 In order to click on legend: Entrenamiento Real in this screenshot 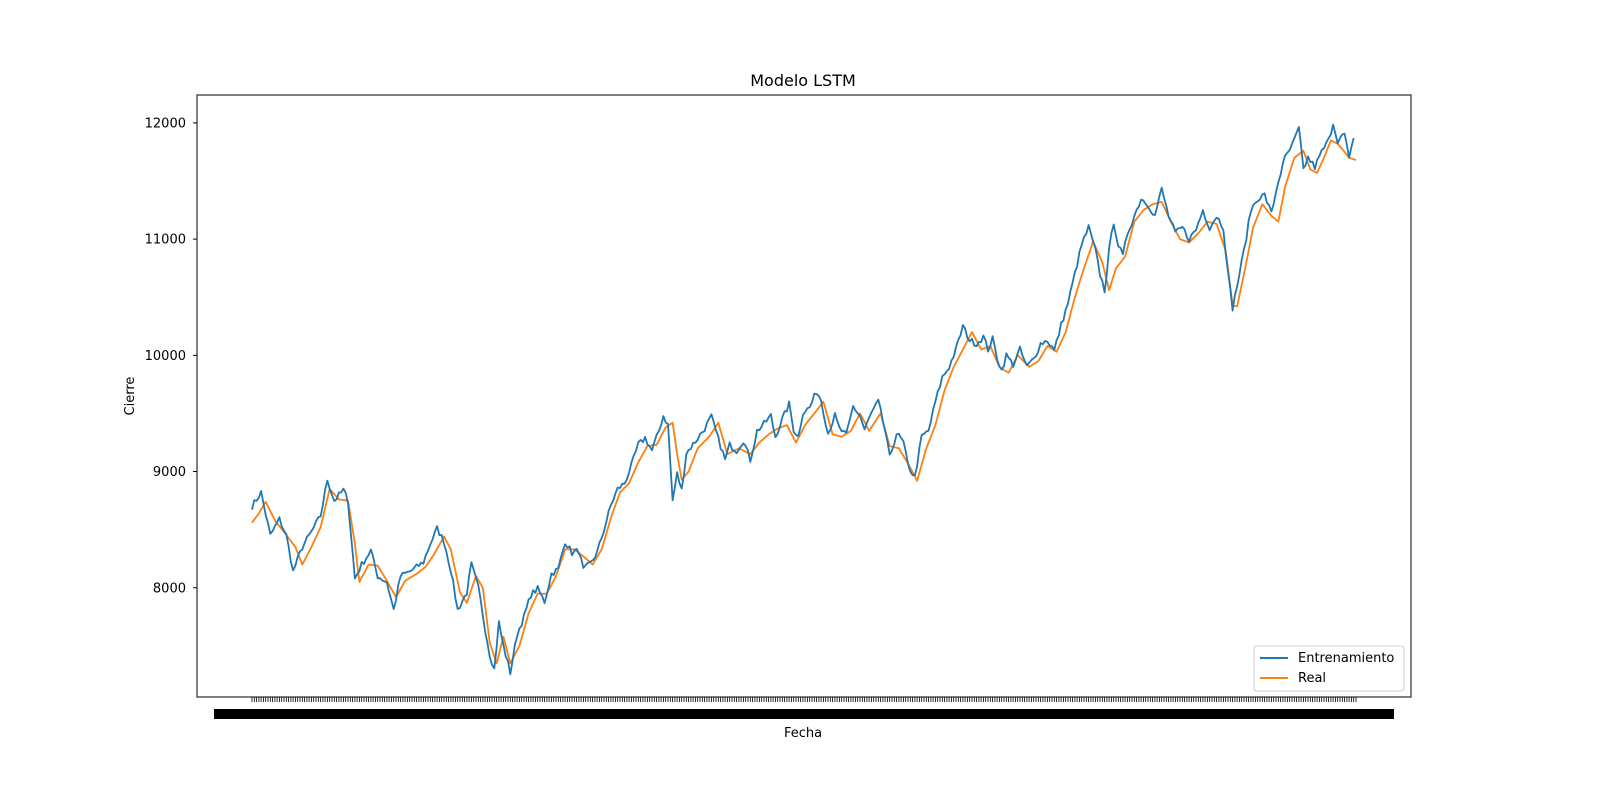, I will do `click(1329, 668)`.